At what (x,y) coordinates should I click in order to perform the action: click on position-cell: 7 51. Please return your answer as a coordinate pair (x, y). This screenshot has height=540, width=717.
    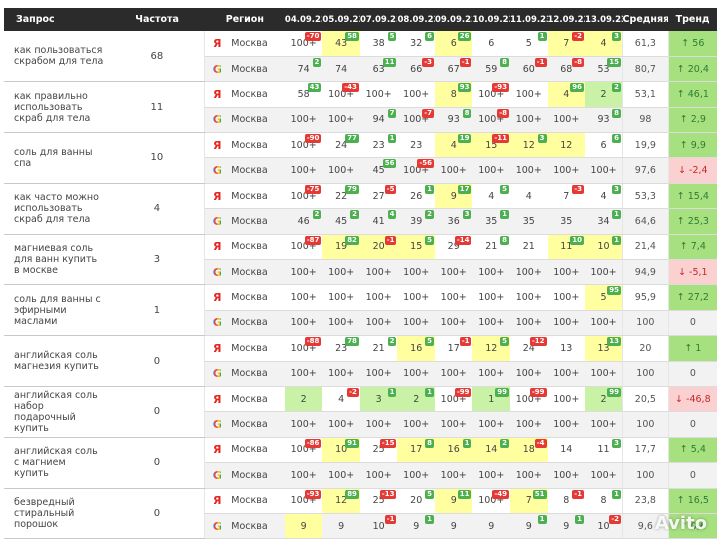
    Looking at the image, I should click on (529, 501).